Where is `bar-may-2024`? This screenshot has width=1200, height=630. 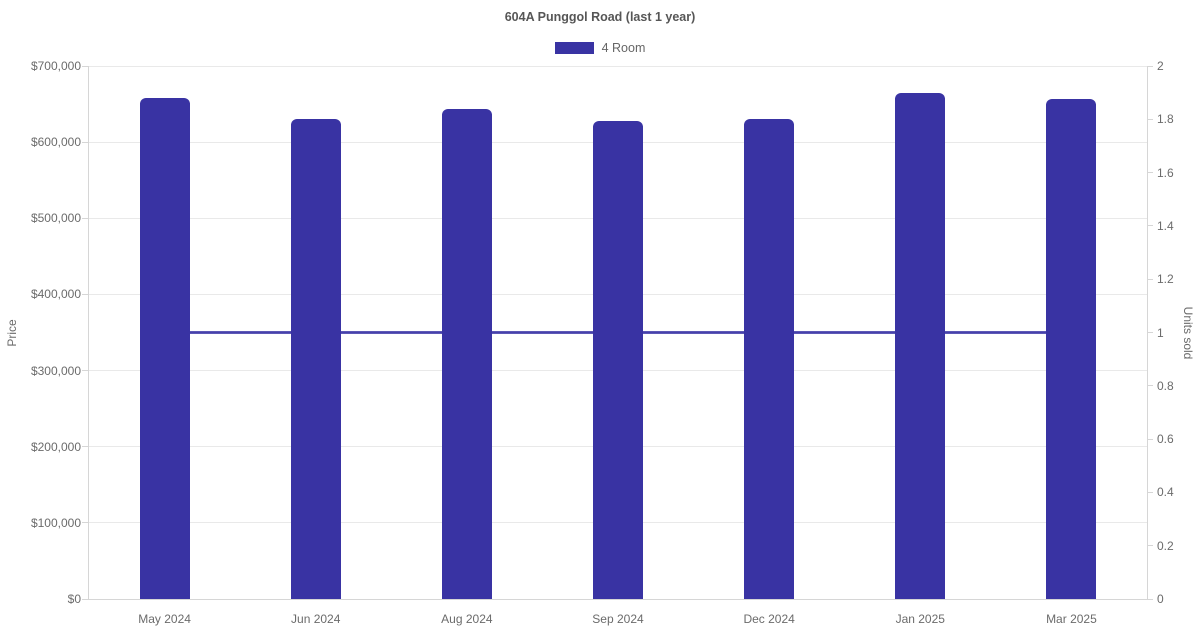 bar-may-2024 is located at coordinates (164, 348).